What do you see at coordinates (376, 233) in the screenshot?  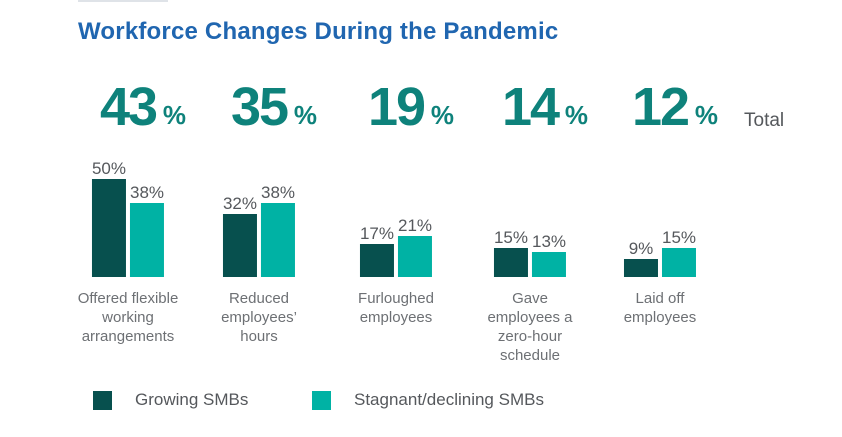 I see `bar-value-label: 17%` at bounding box center [376, 233].